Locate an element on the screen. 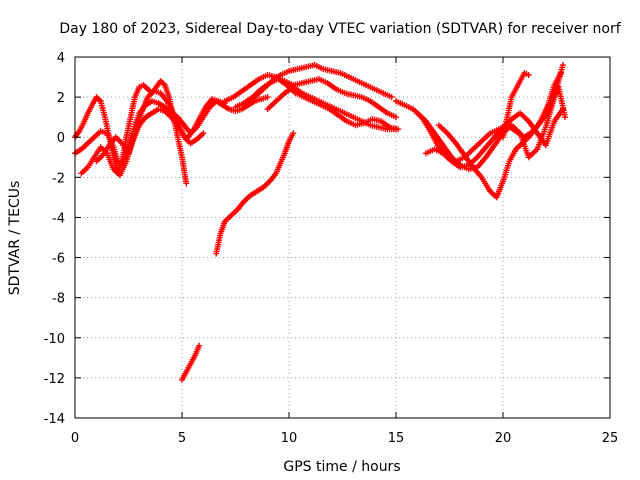 Image resolution: width=640 pixels, height=480 pixels. y-tick-label: -14 is located at coordinates (54, 419).